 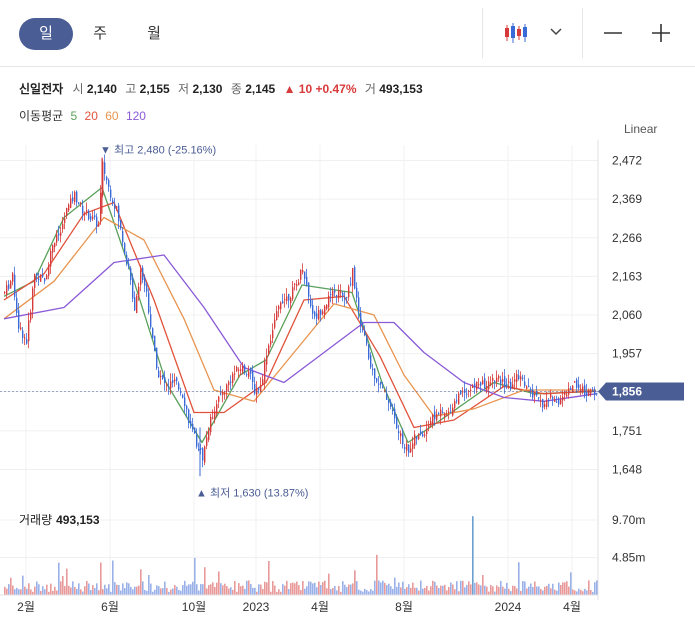 I want to click on candlestick-icon, so click(x=516, y=33).